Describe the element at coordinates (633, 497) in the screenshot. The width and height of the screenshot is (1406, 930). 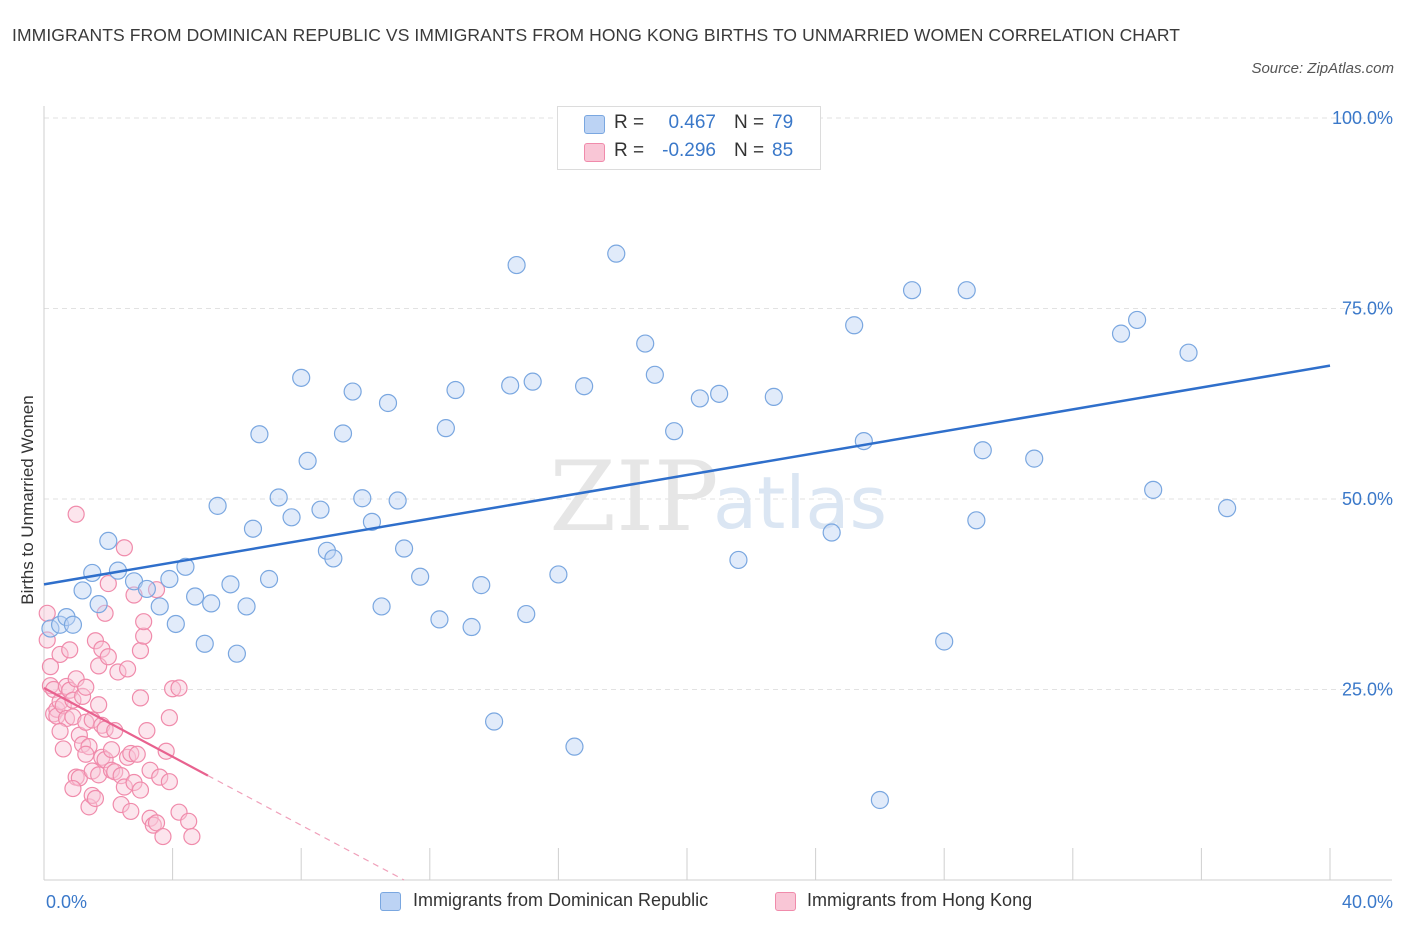
I see `watermark-zip: ZIP` at that location.